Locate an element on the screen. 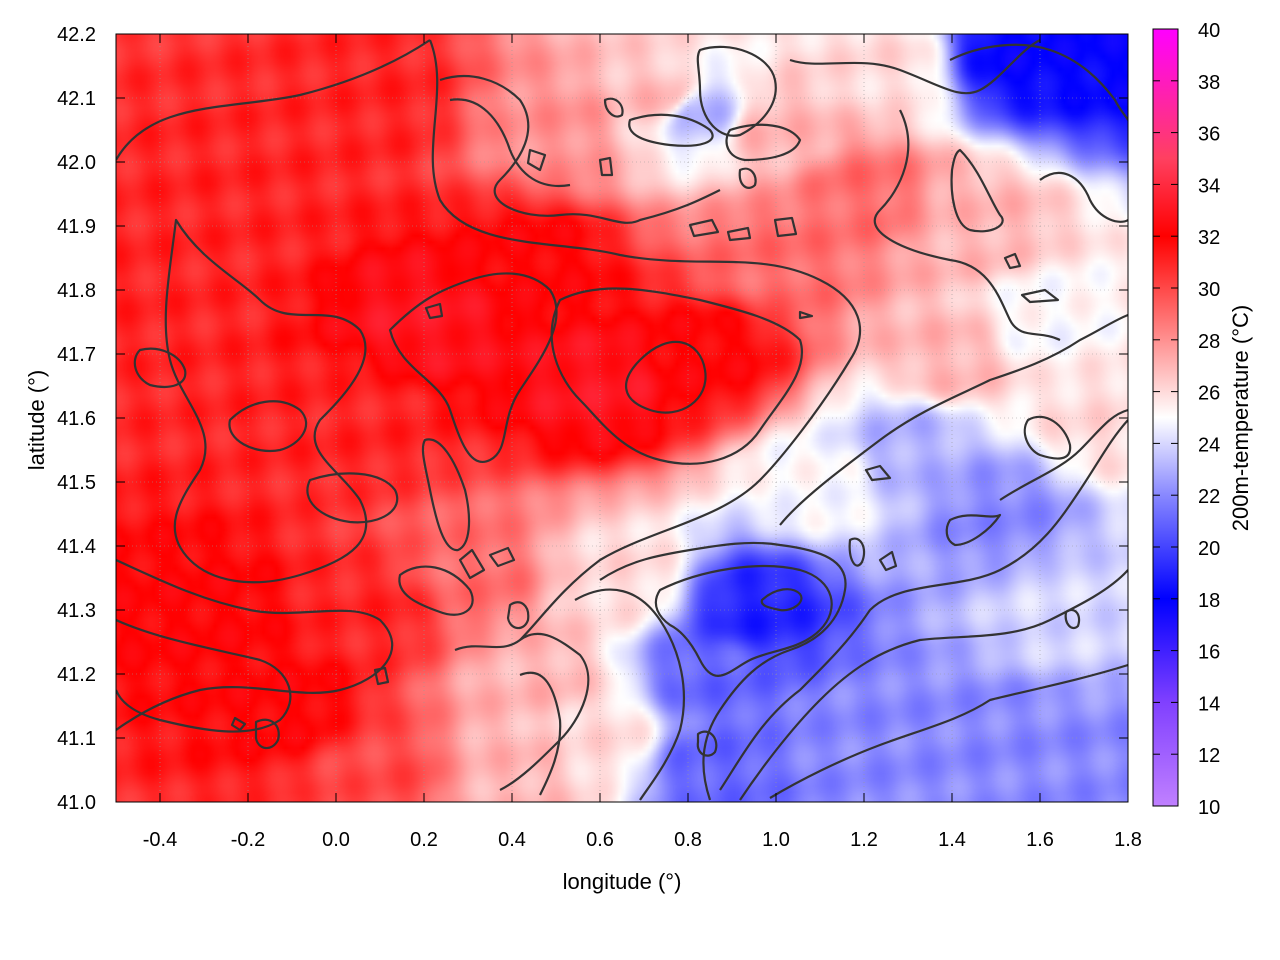 The height and width of the screenshot is (960, 1280). x-tick-label: 1.8 is located at coordinates (1128, 840).